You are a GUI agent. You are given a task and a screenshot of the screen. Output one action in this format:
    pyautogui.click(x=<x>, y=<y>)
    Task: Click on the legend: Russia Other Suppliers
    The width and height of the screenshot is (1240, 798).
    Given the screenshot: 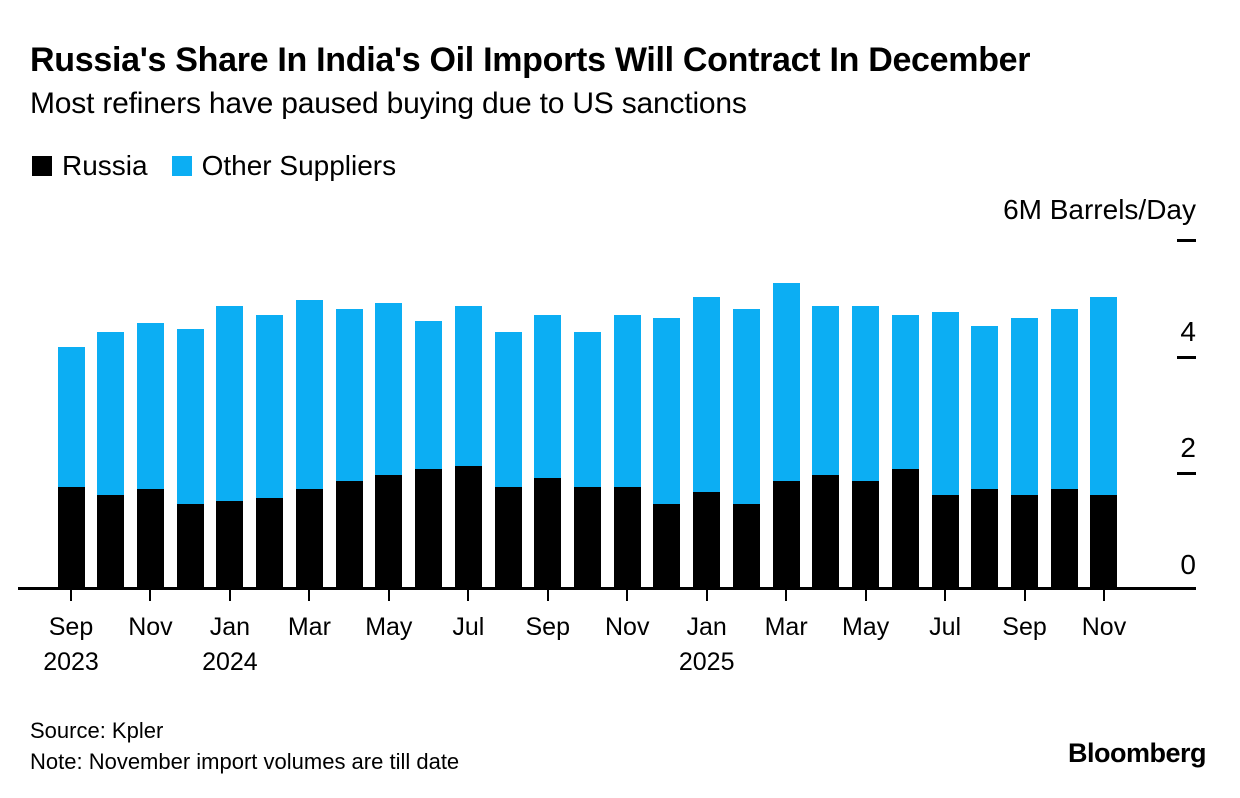 What is the action you would take?
    pyautogui.click(x=214, y=165)
    